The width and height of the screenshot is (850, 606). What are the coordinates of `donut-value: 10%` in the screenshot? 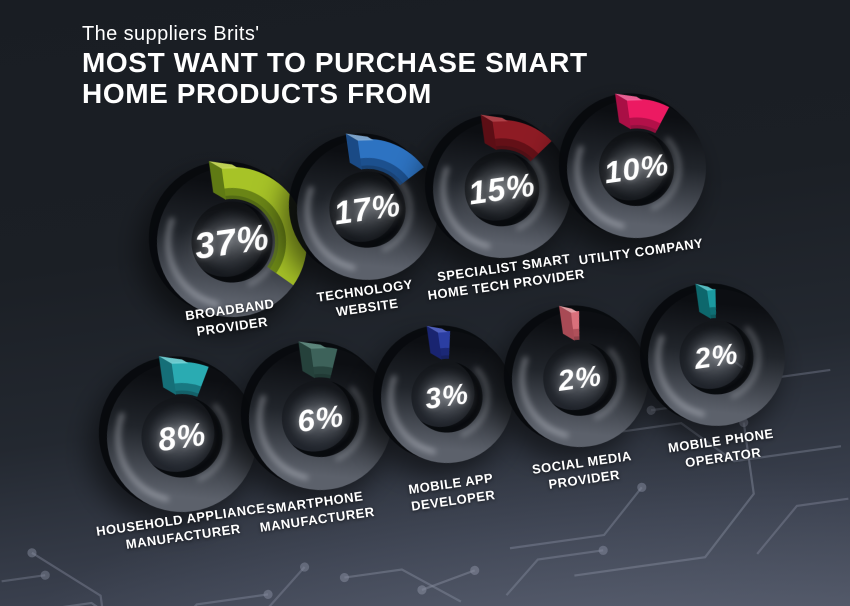 It's located at (636, 168).